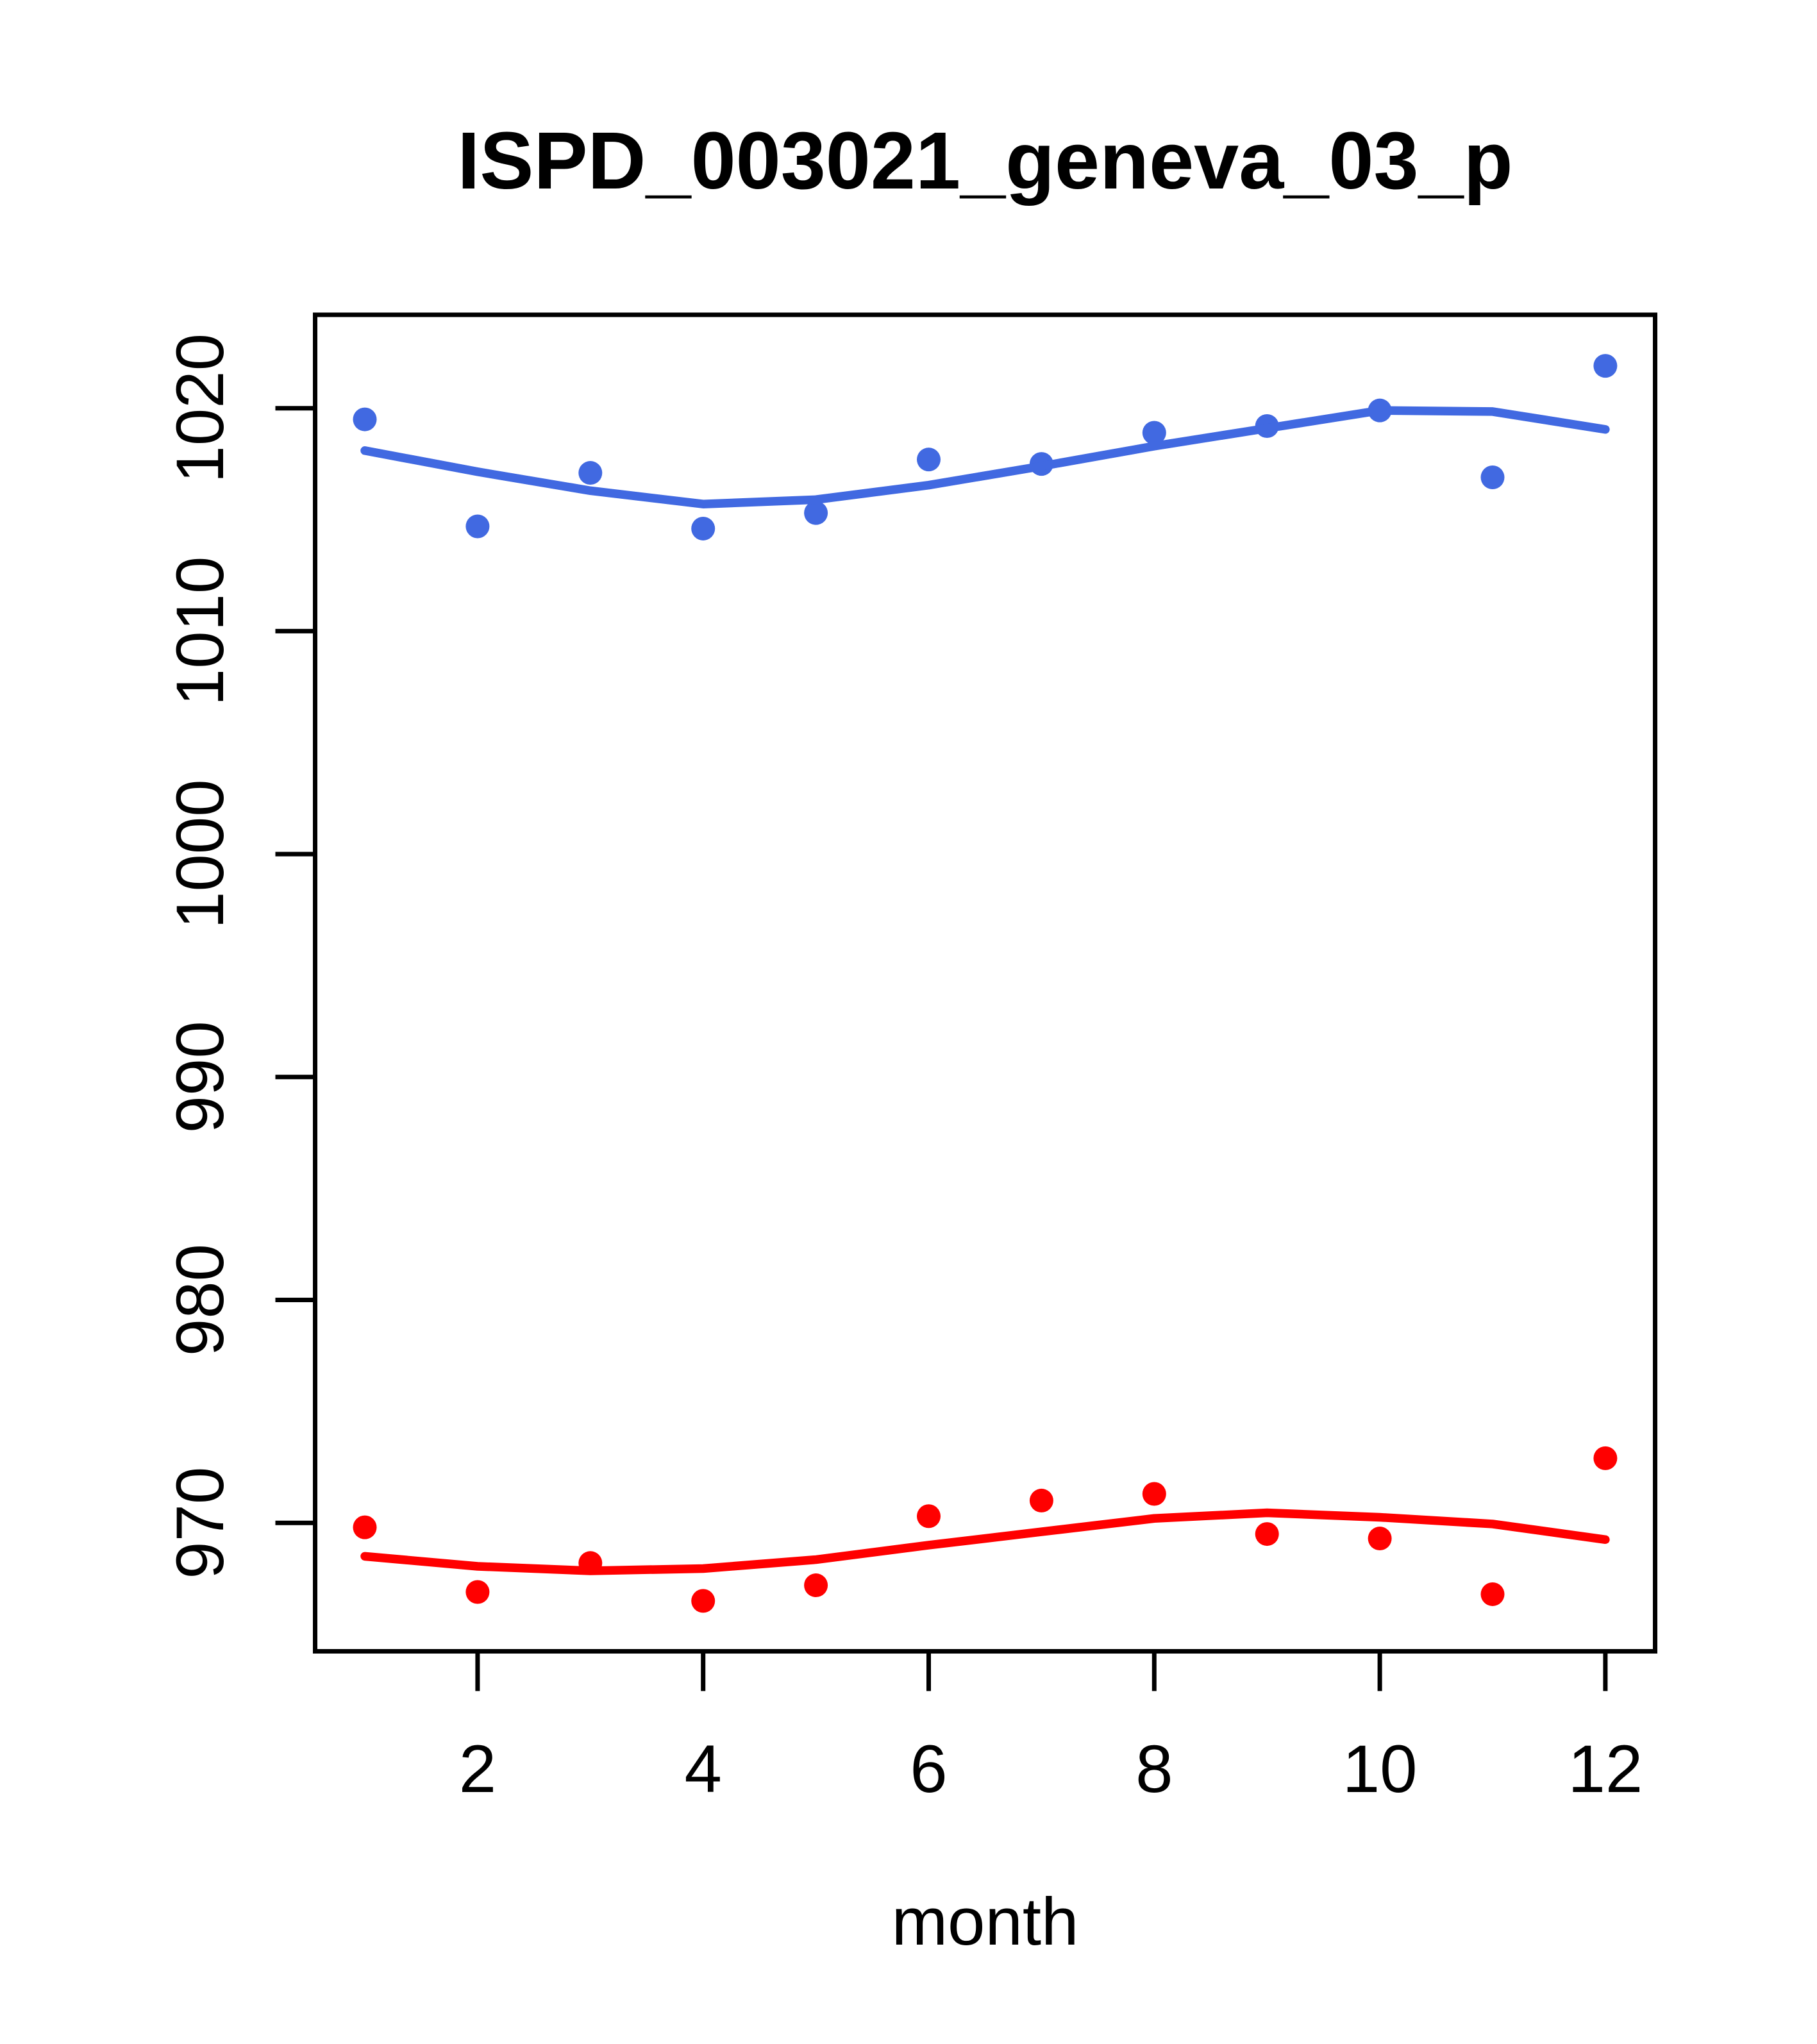 The width and height of the screenshot is (1817, 2044). I want to click on y-tick-label: 1010, so click(201, 632).